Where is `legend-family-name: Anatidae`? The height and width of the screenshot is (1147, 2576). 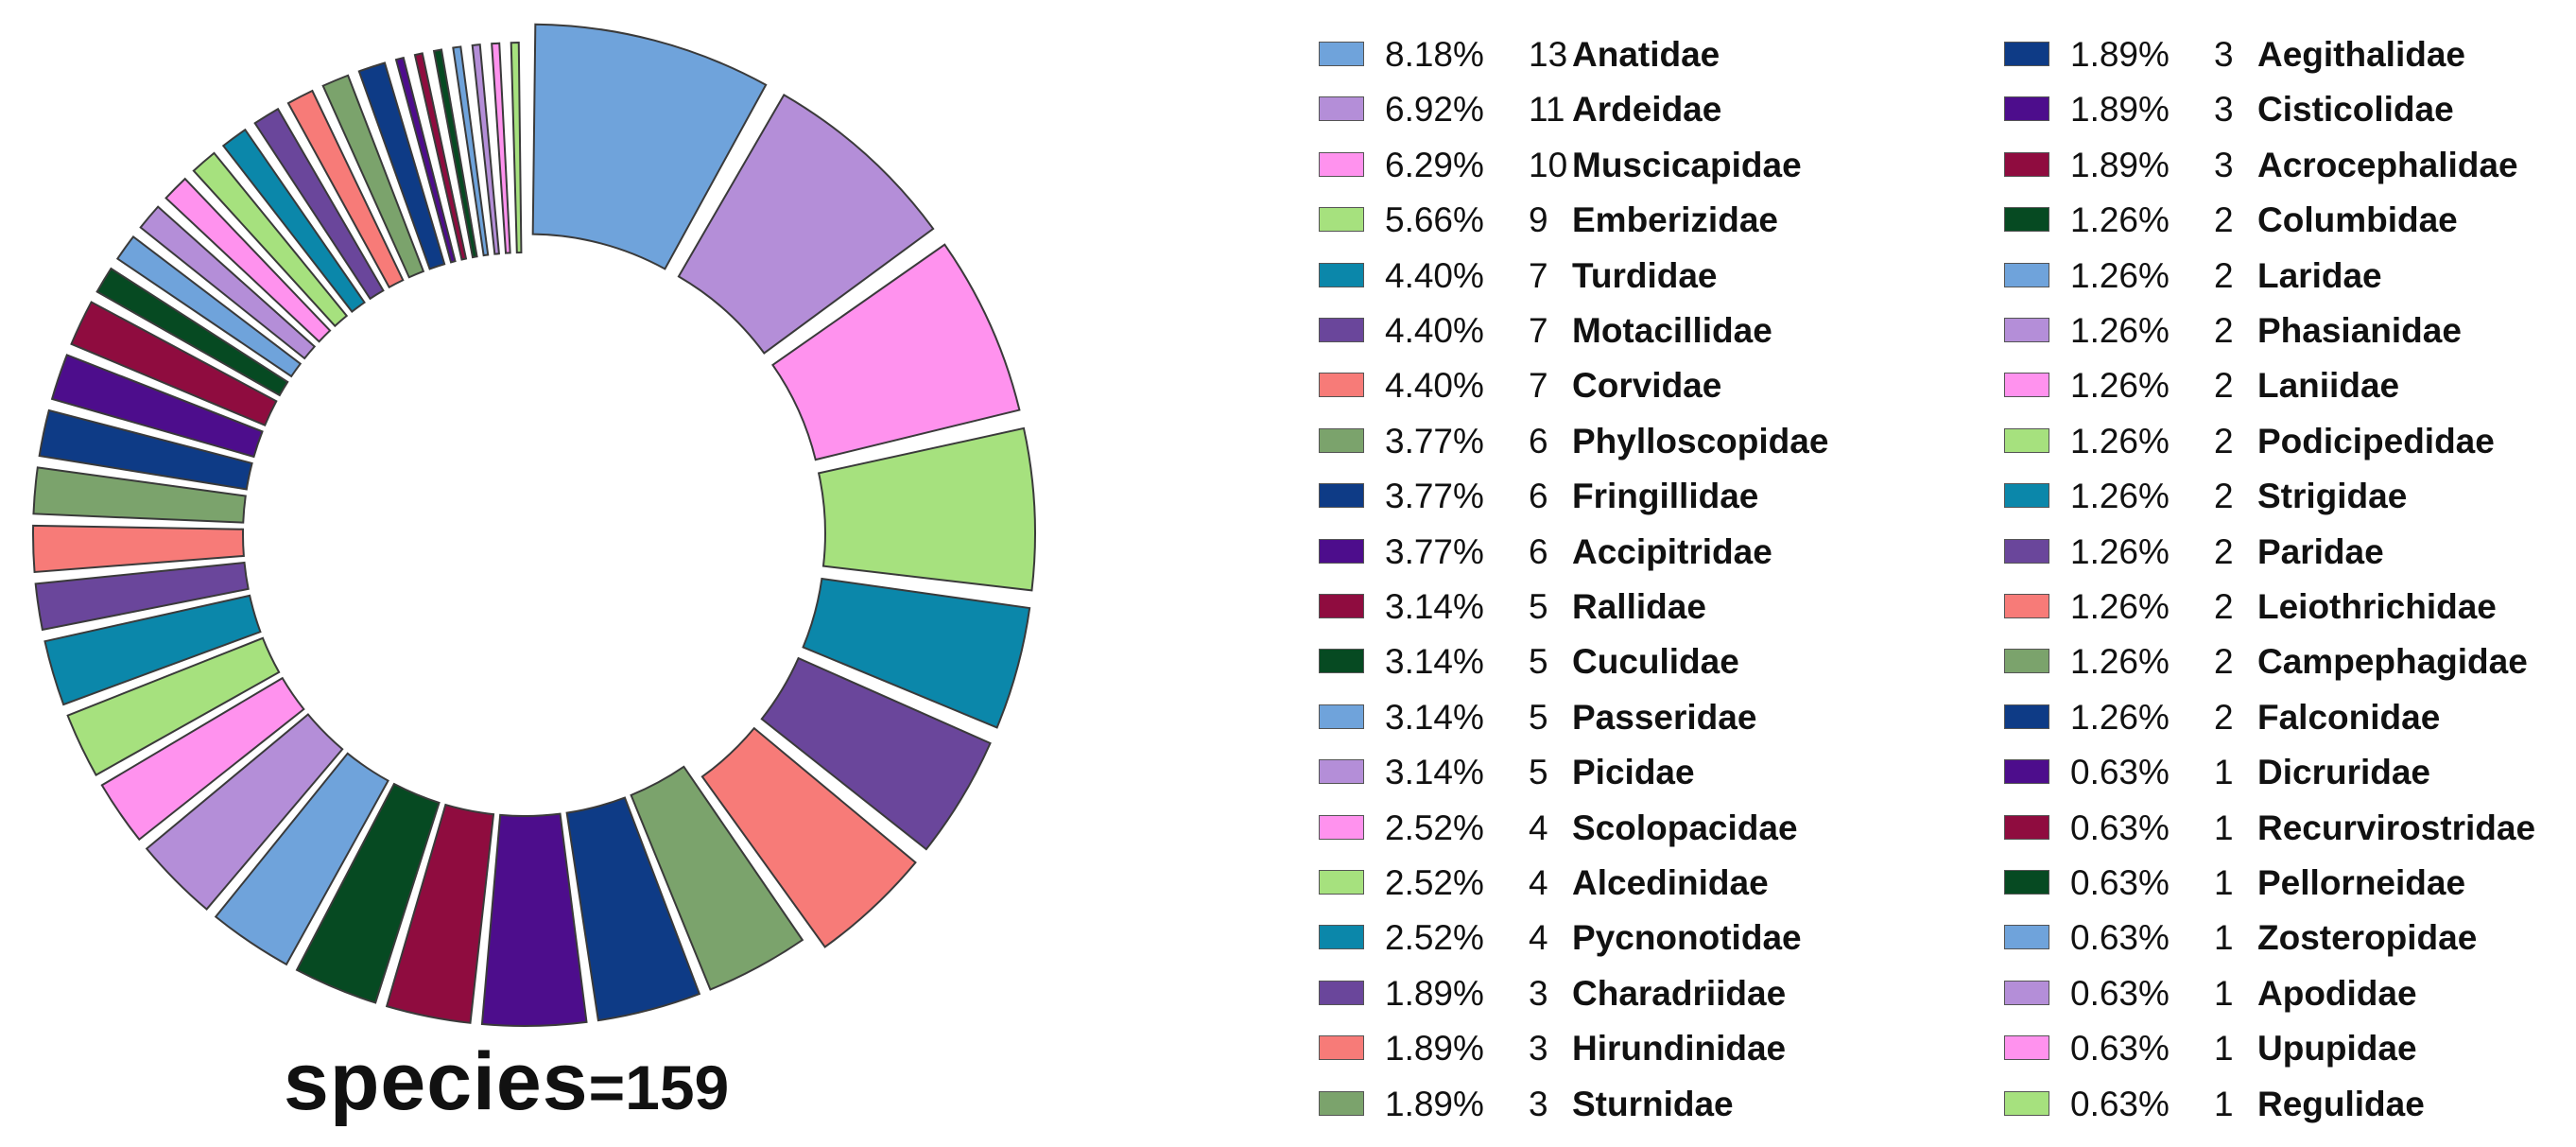 legend-family-name: Anatidae is located at coordinates (1646, 54).